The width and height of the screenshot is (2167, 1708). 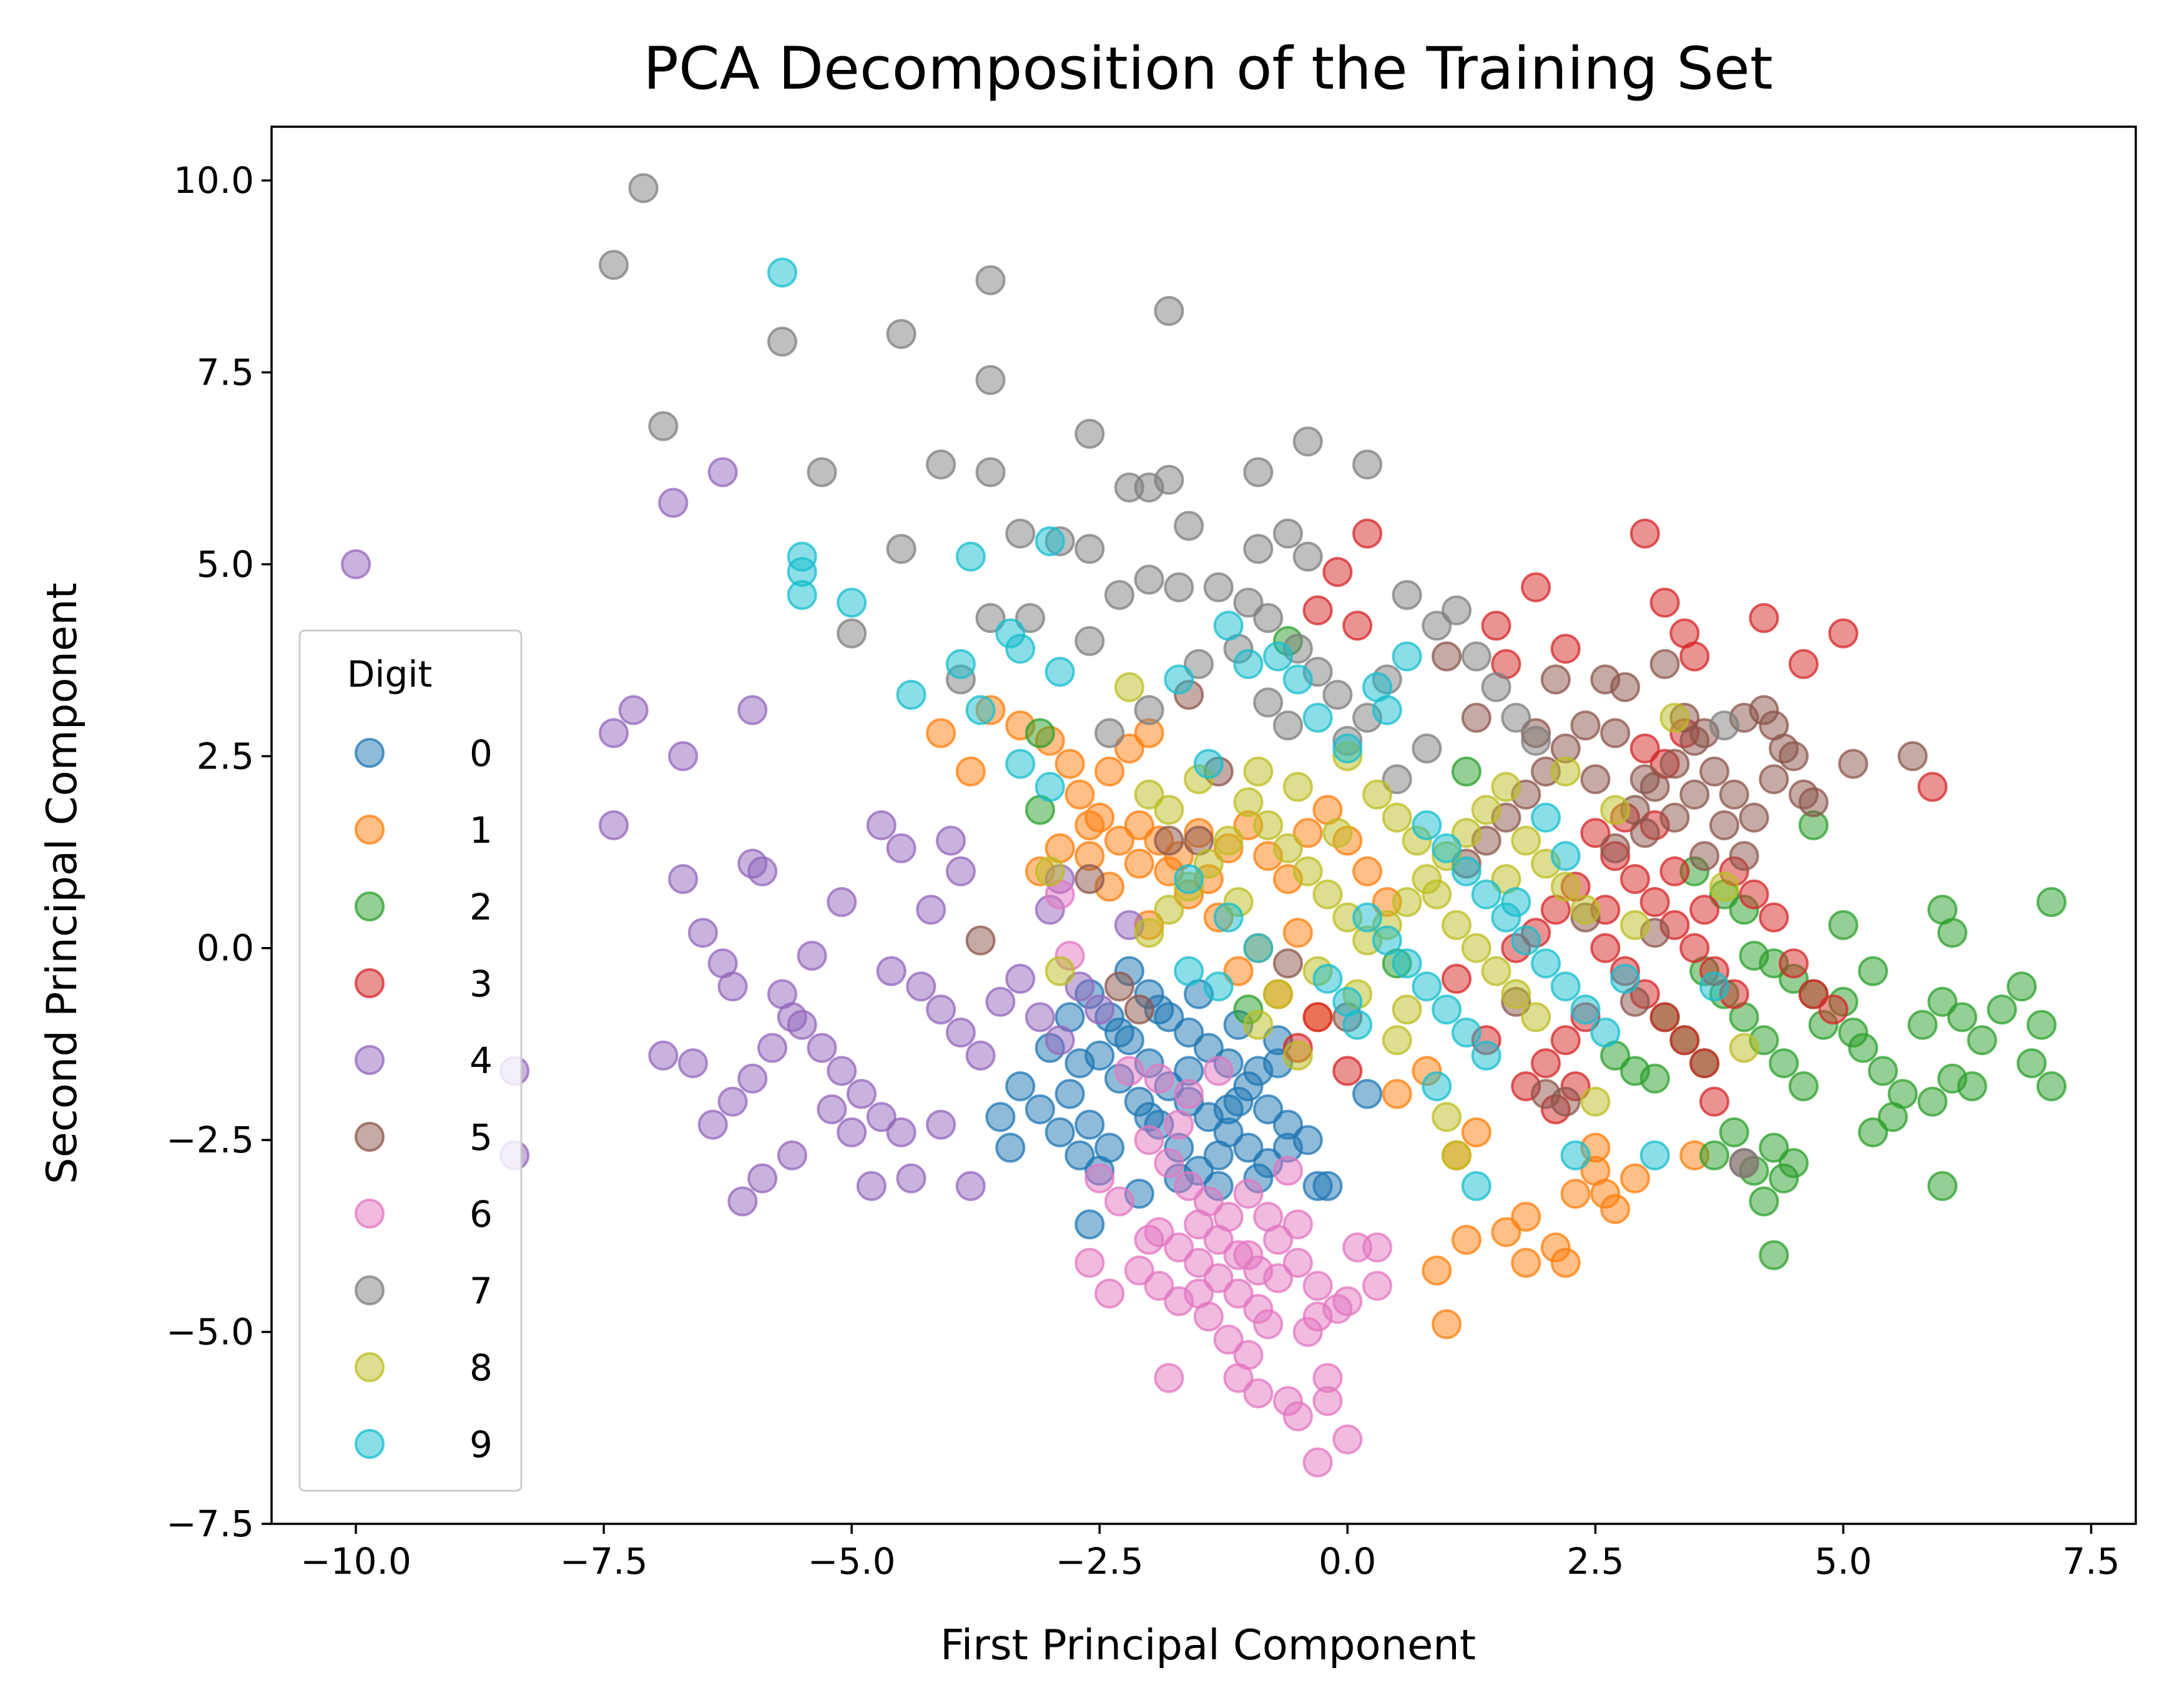 I want to click on y-tick-label: 10.0, so click(x=214, y=180).